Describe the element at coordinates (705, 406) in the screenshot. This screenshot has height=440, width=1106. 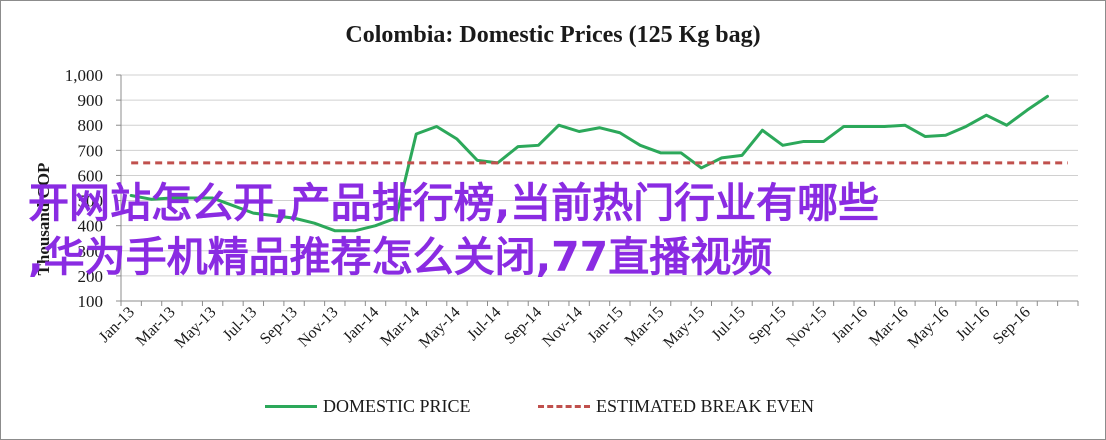
I see `legend-label-estimated-break-even: ESTIMATED BREAK EVEN` at that location.